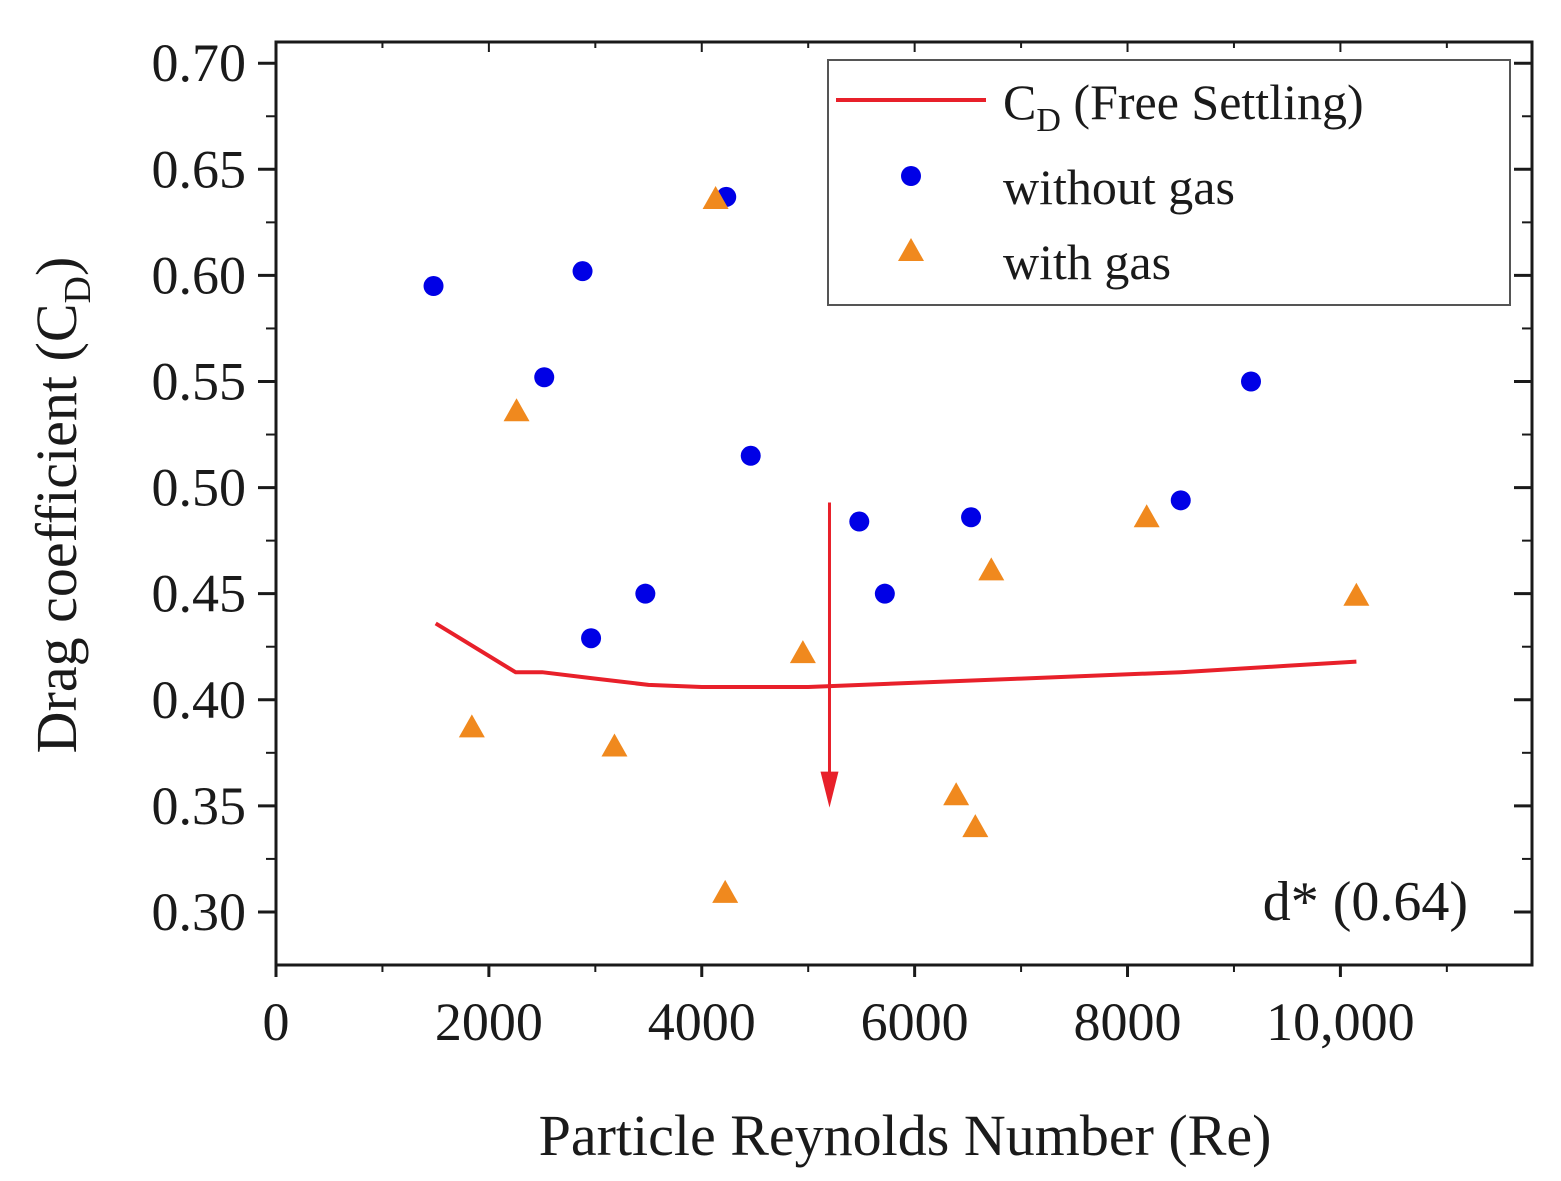  Describe the element at coordinates (829, 789) in the screenshot. I see `arrow-head` at that location.